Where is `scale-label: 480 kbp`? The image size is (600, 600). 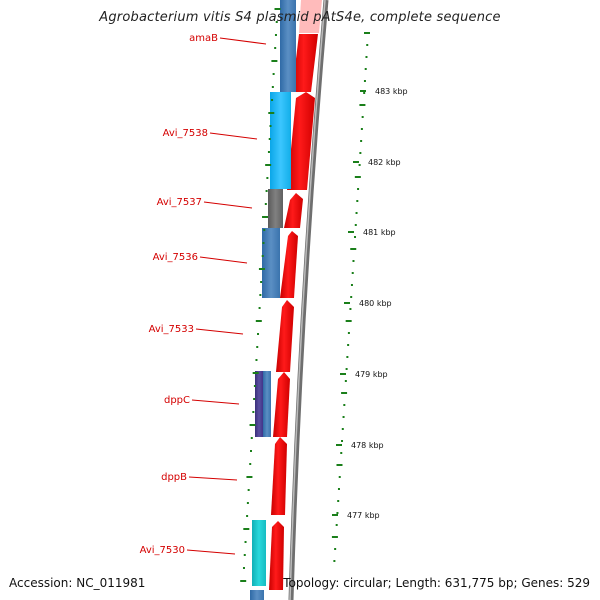 scale-label: 480 kbp is located at coordinates (375, 303).